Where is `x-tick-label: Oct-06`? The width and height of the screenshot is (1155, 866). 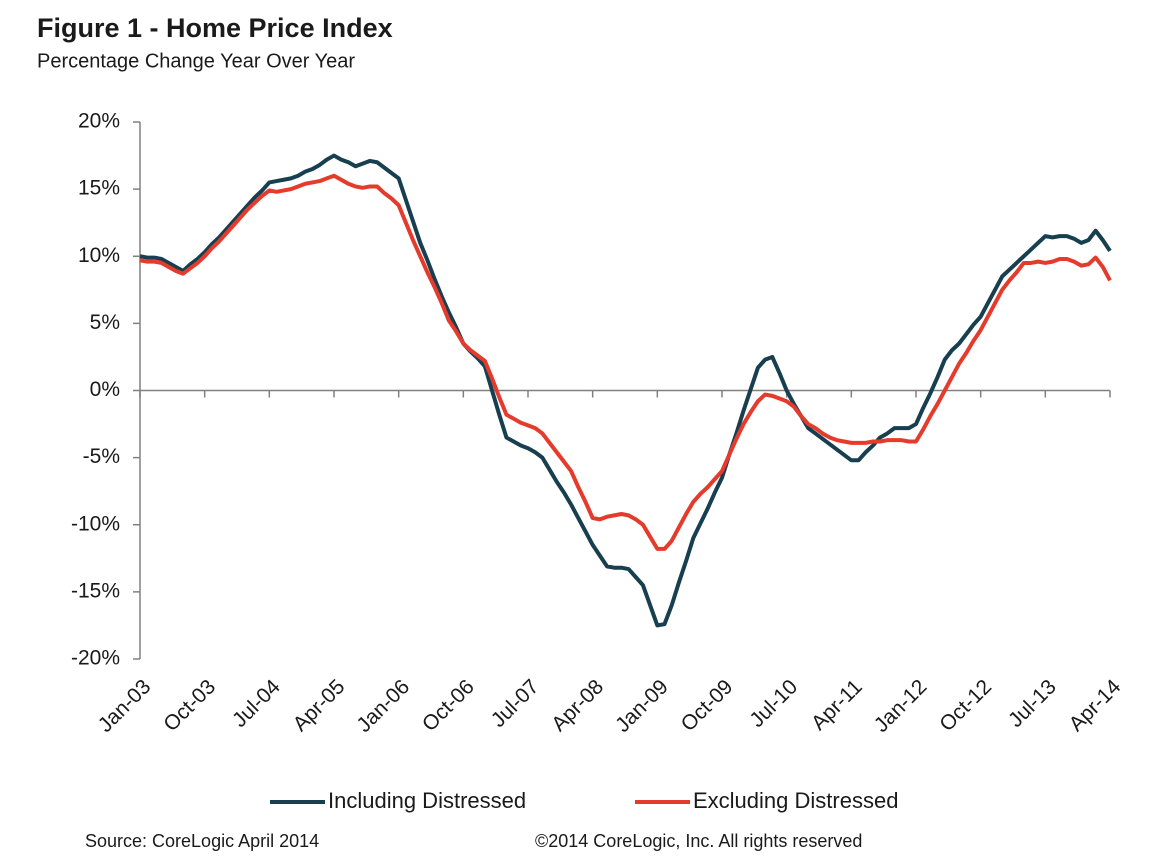
x-tick-label: Oct-06 is located at coordinates (448, 705).